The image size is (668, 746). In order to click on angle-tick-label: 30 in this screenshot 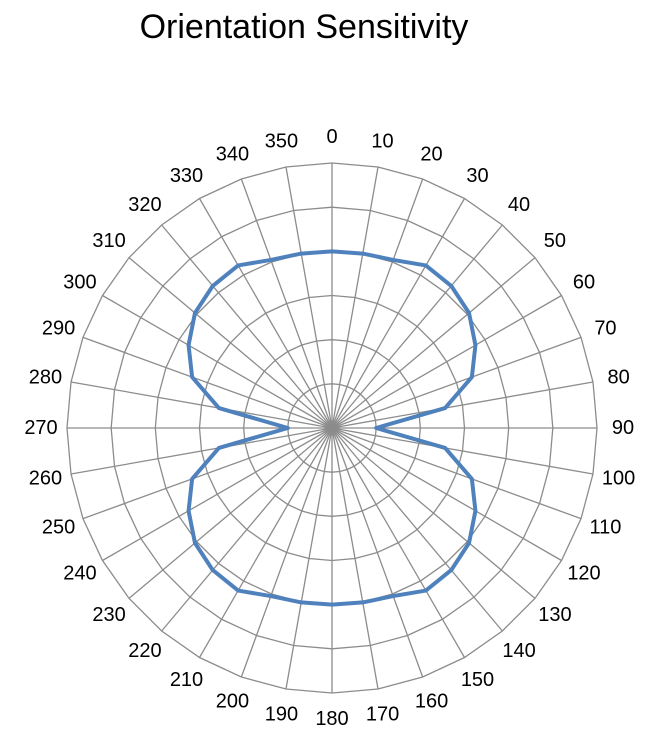, I will do `click(477, 176)`.